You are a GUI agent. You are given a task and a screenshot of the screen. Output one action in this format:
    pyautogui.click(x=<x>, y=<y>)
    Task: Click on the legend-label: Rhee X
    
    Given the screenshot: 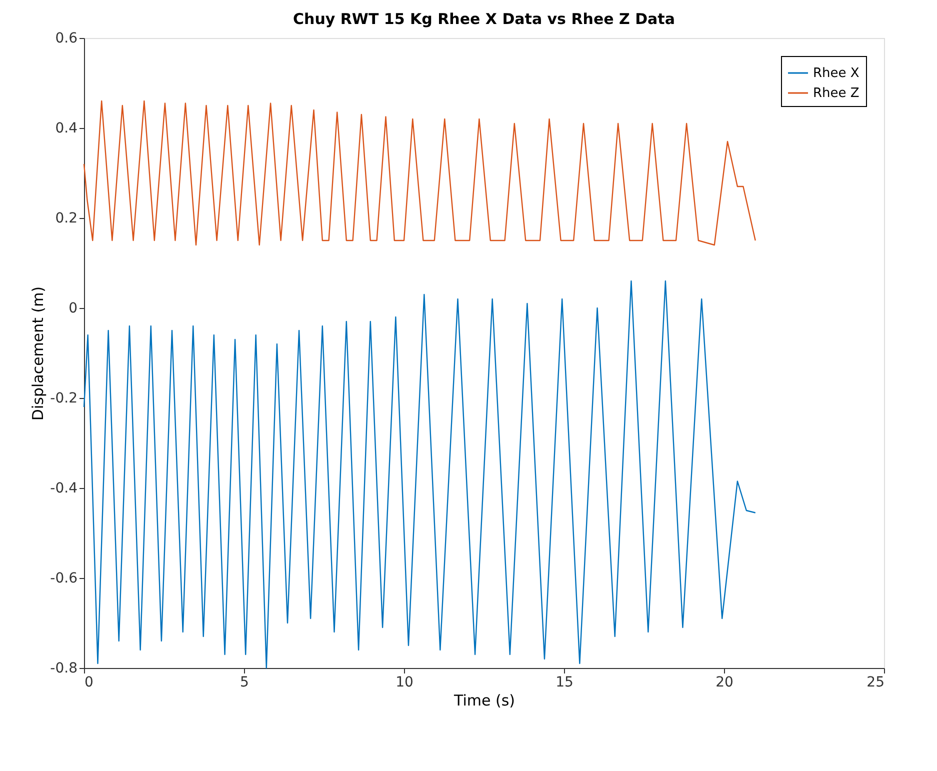 What is the action you would take?
    pyautogui.click(x=836, y=73)
    